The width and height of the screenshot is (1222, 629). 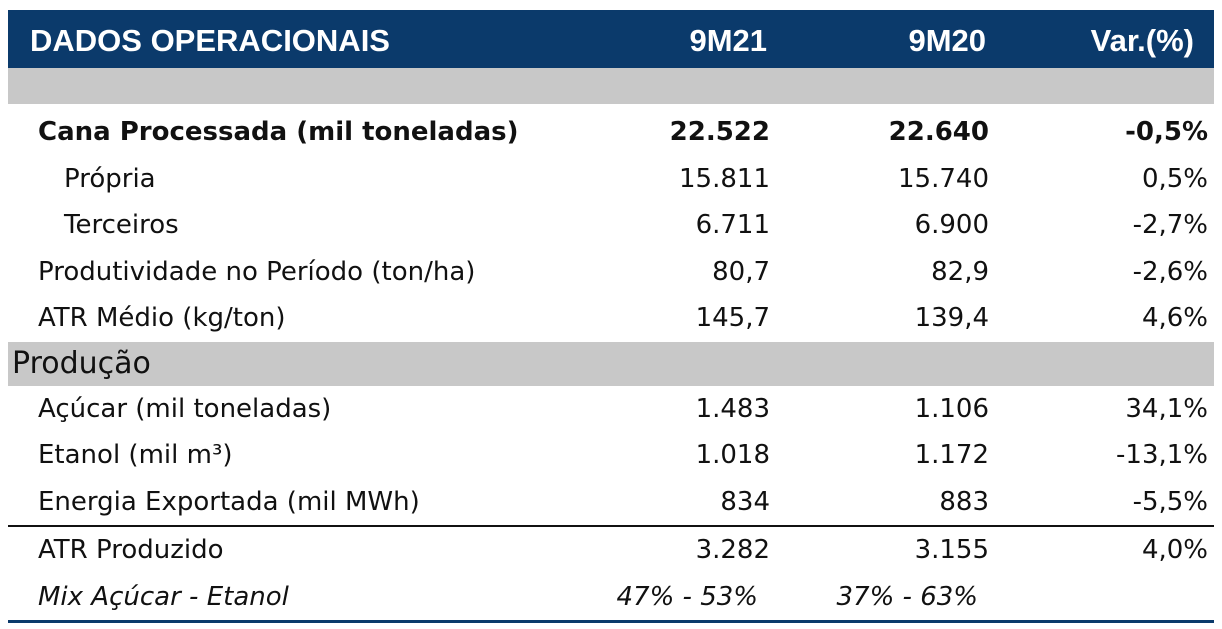 What do you see at coordinates (719, 132) in the screenshot?
I see `row-value-9m21: 22.522` at bounding box center [719, 132].